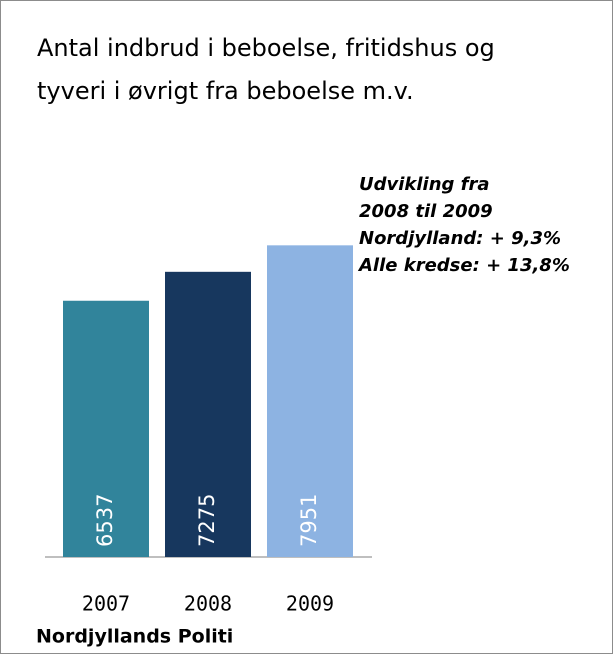 This screenshot has width=613, height=654. What do you see at coordinates (309, 520) in the screenshot?
I see `value-label: 7951` at bounding box center [309, 520].